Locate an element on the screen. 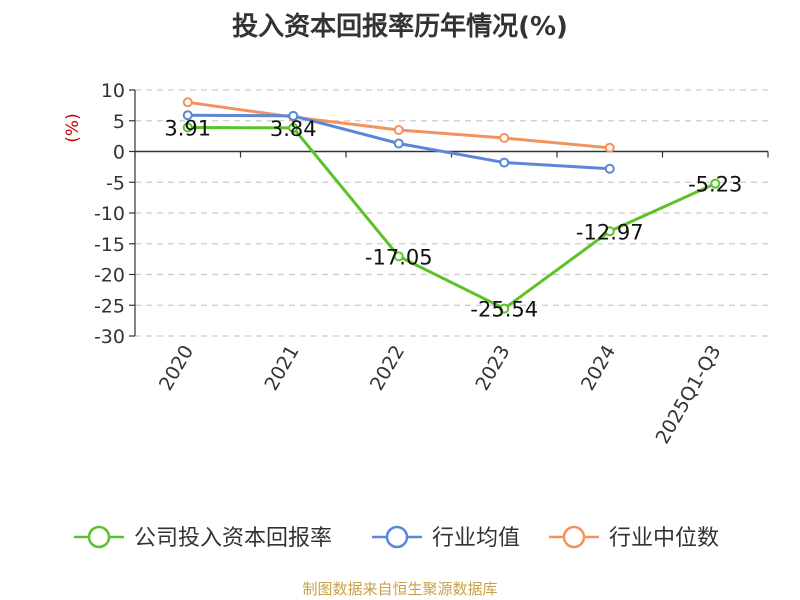  source-note: 制图数据来自恒生聚源数据库 is located at coordinates (400, 589).